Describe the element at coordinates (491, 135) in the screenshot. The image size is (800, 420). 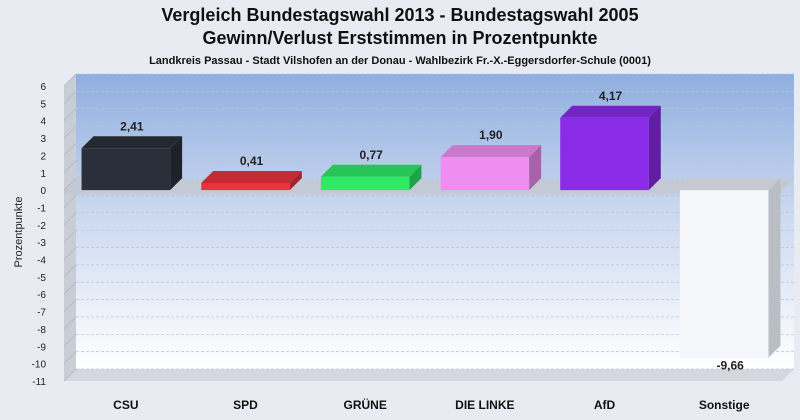
I see `value-label: 1,90` at that location.